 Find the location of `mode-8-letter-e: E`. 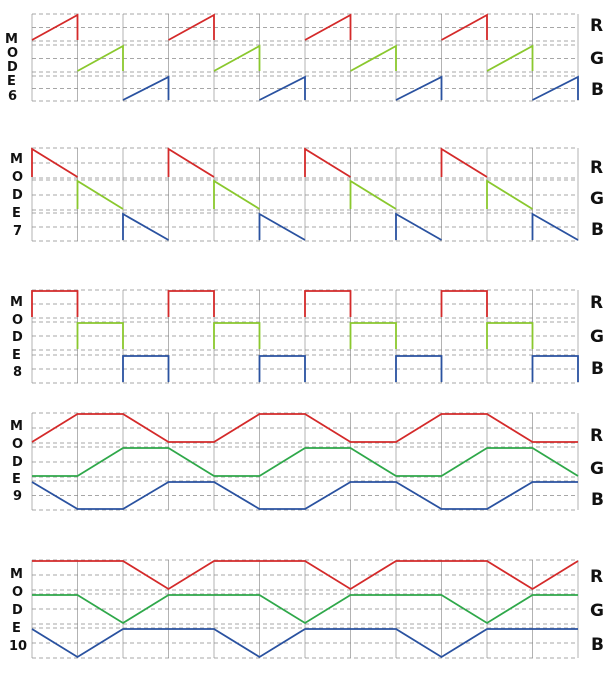

mode-8-letter-e: E is located at coordinates (16, 355).